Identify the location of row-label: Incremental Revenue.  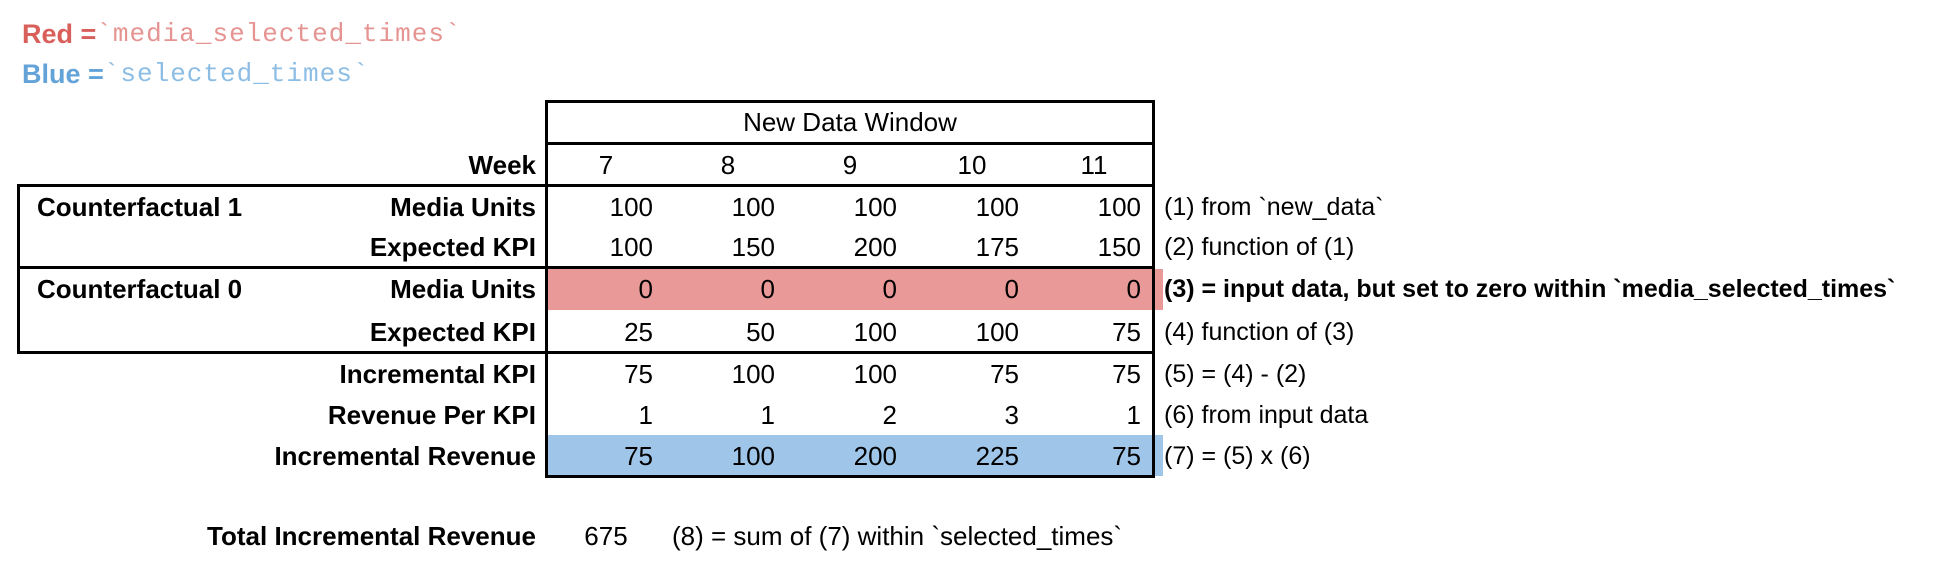
(405, 455).